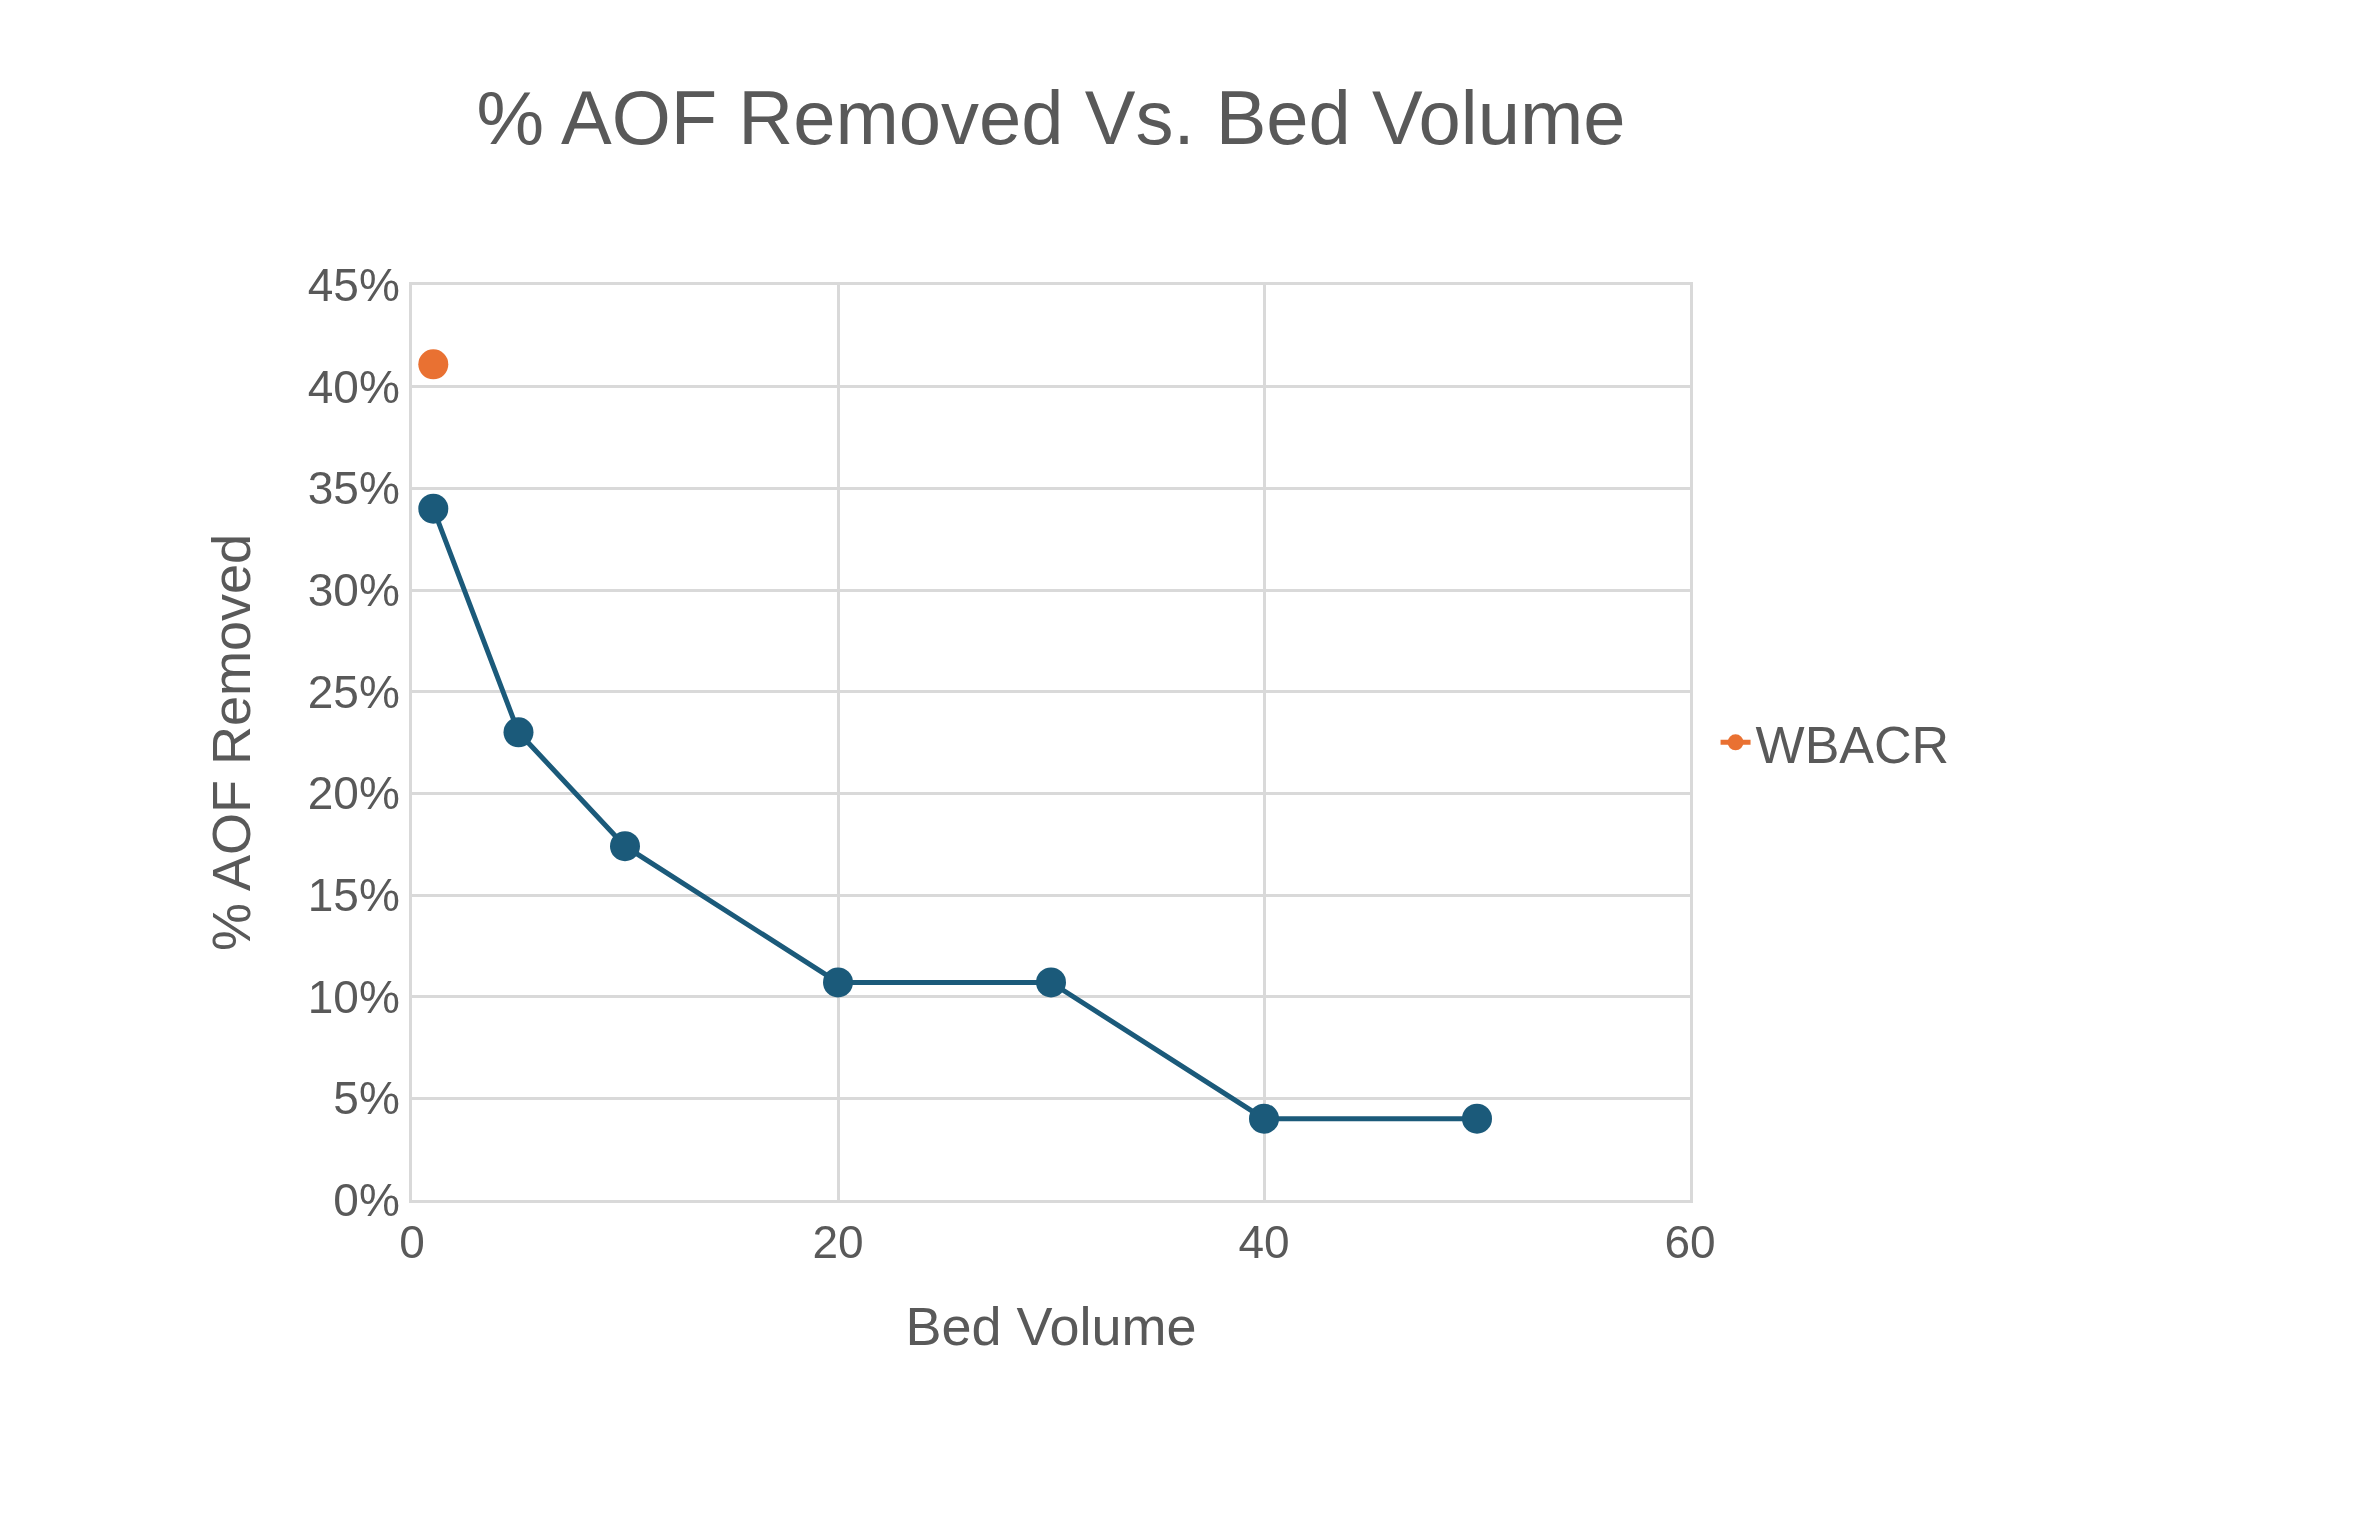 Image resolution: width=2372 pixels, height=1519 pixels. I want to click on x-tick-label: 40, so click(1264, 1242).